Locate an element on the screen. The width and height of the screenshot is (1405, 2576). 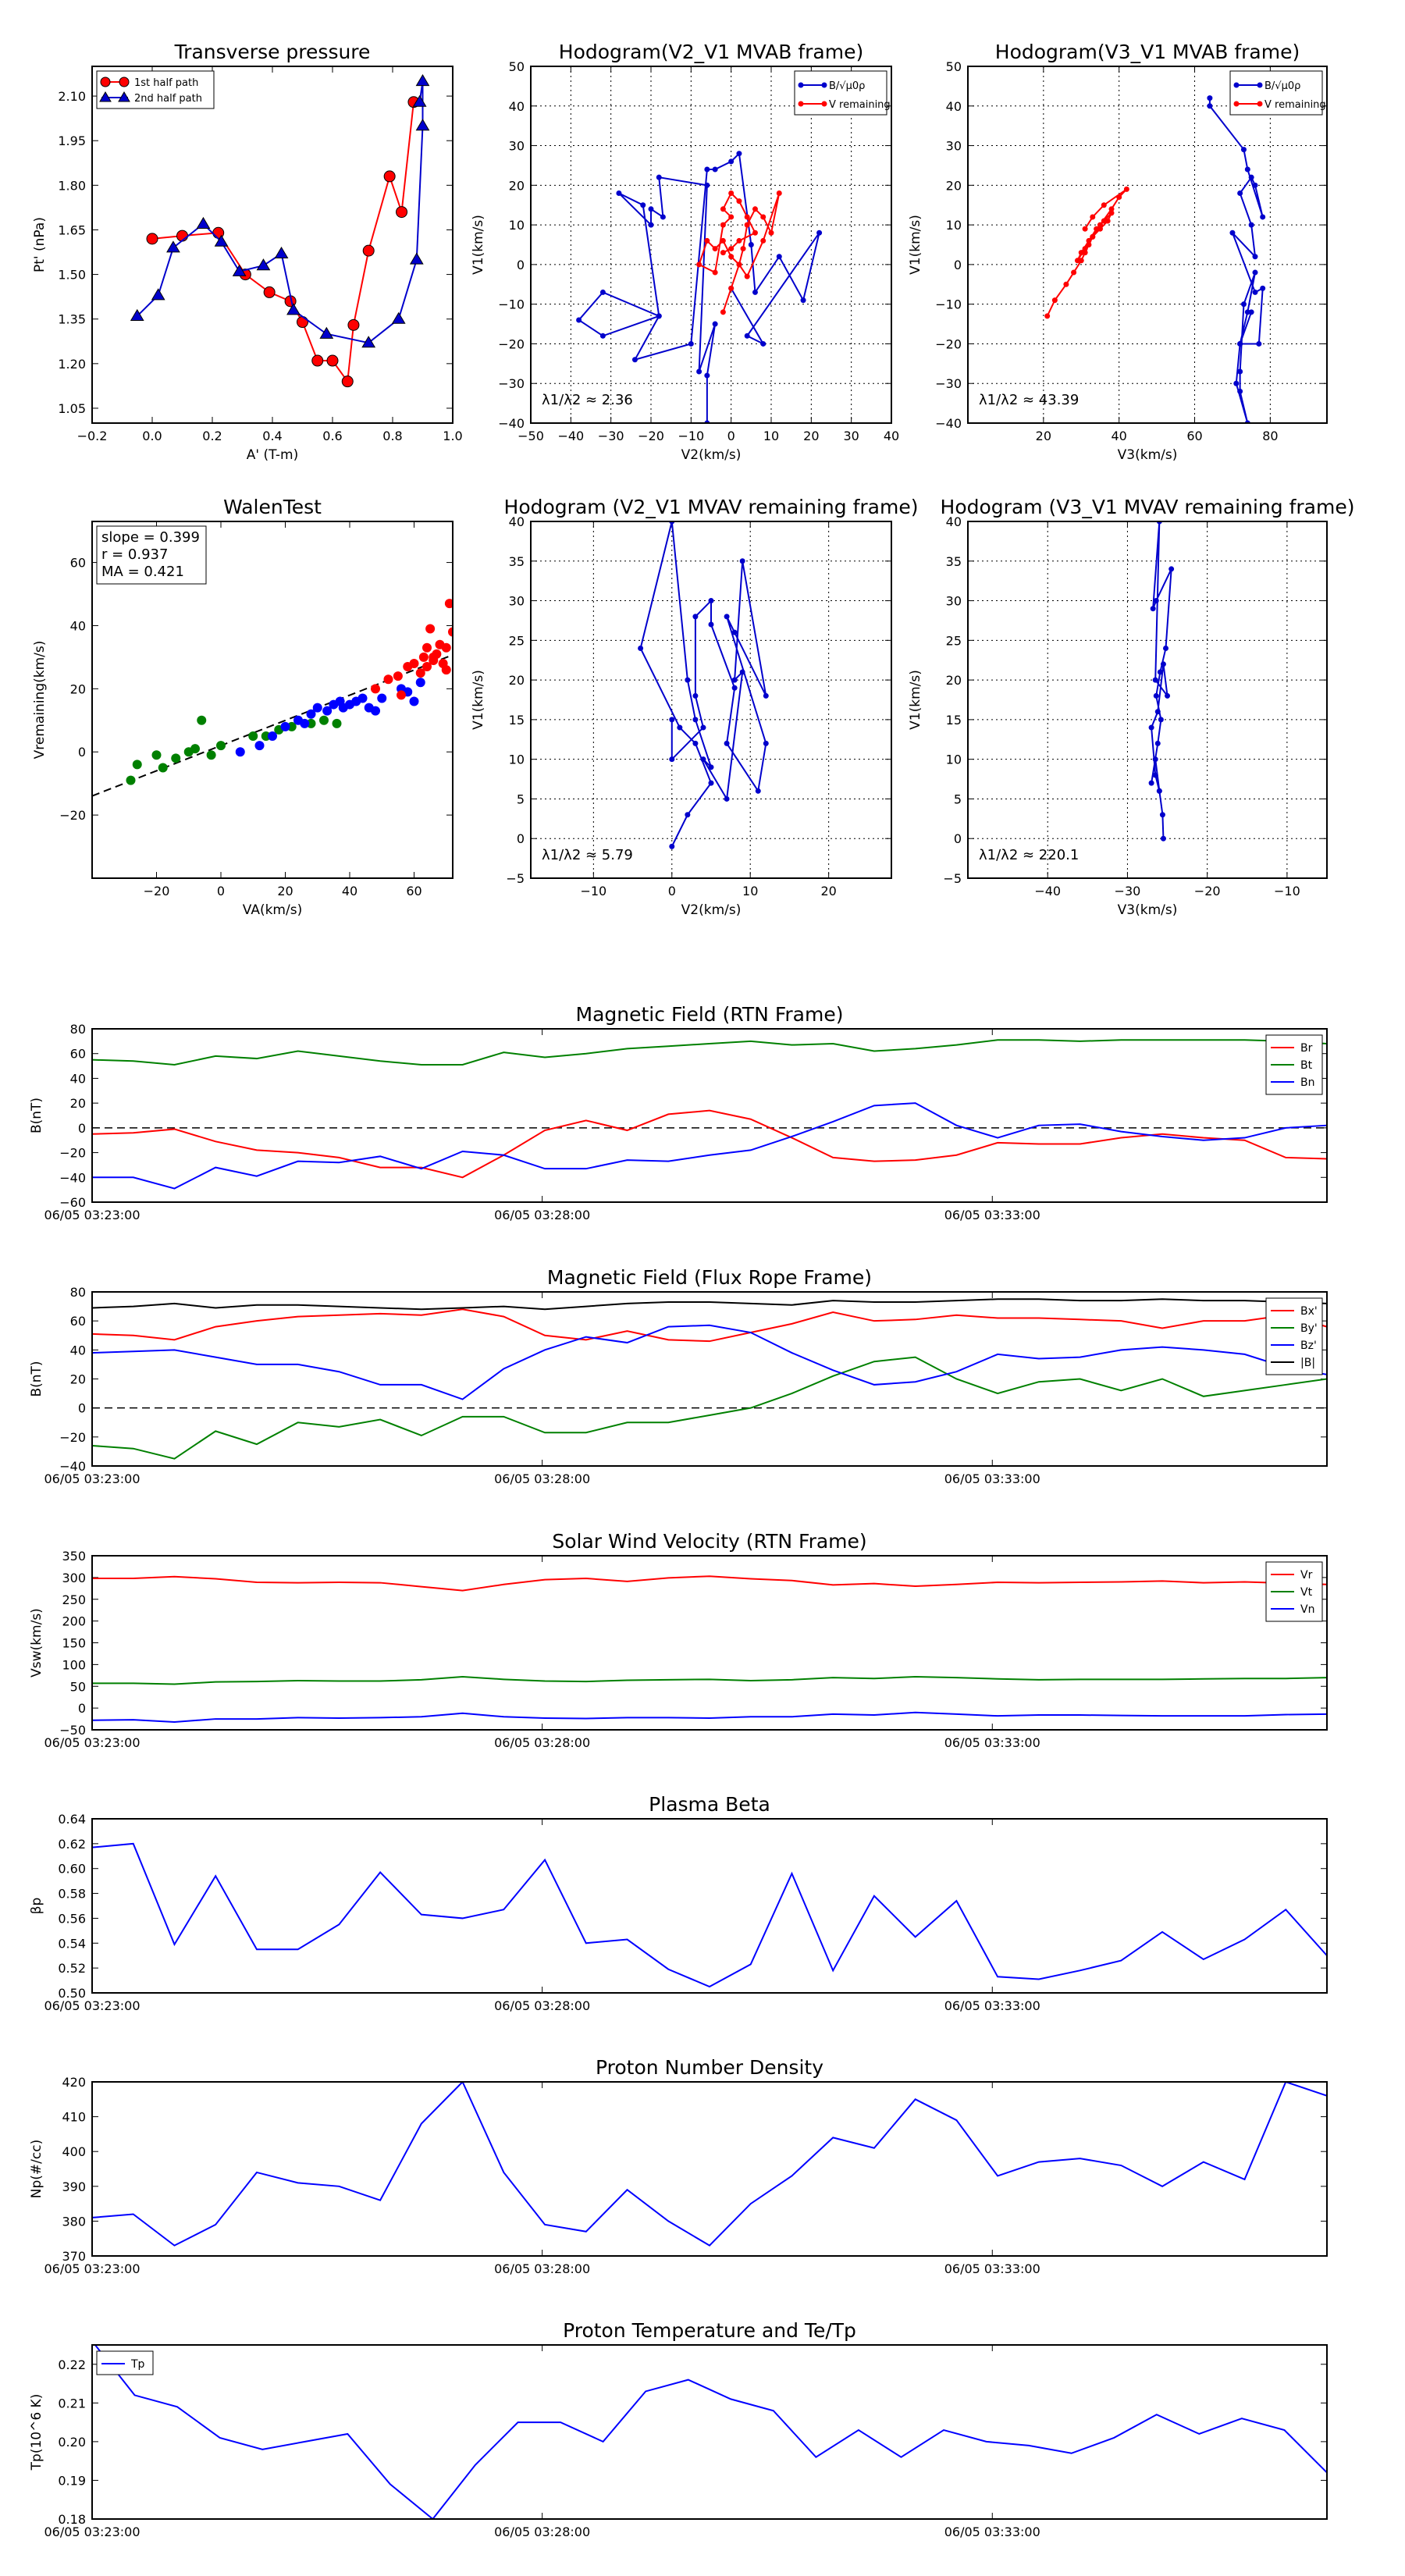
y-axis-label: Vremaining(km/s) is located at coordinates (40, 700).